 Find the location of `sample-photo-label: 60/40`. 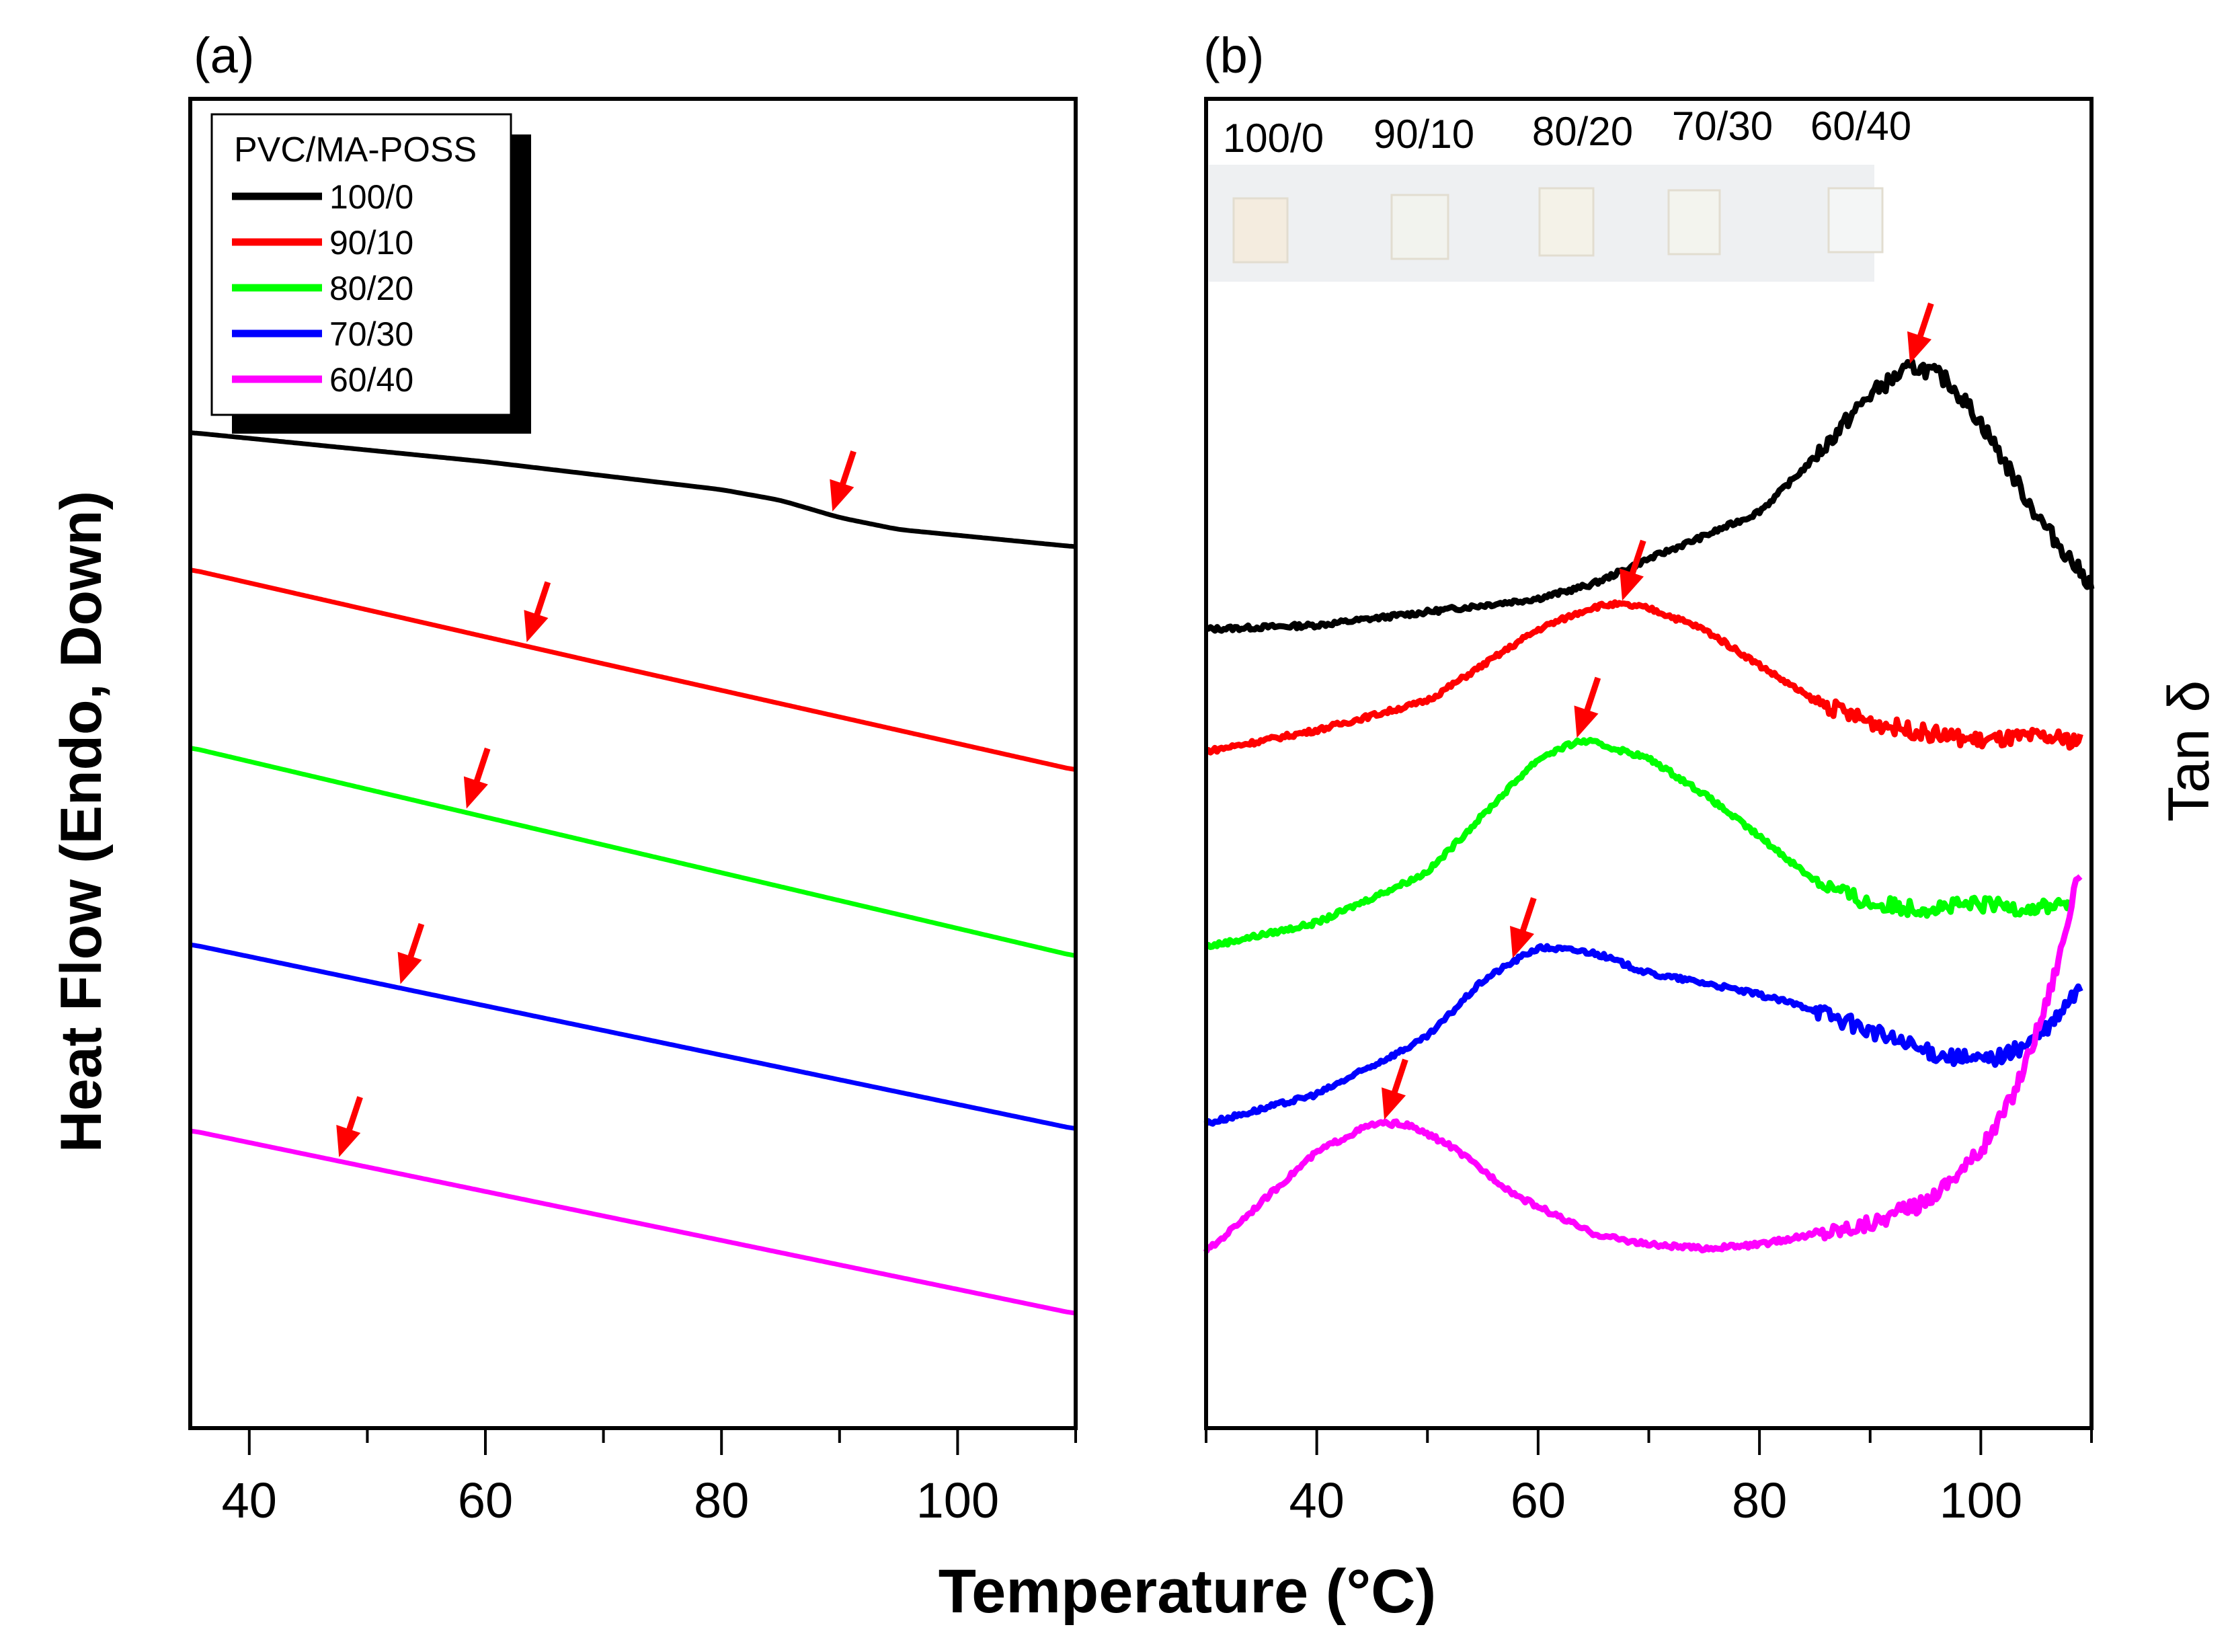

sample-photo-label: 60/40 is located at coordinates (1860, 126).